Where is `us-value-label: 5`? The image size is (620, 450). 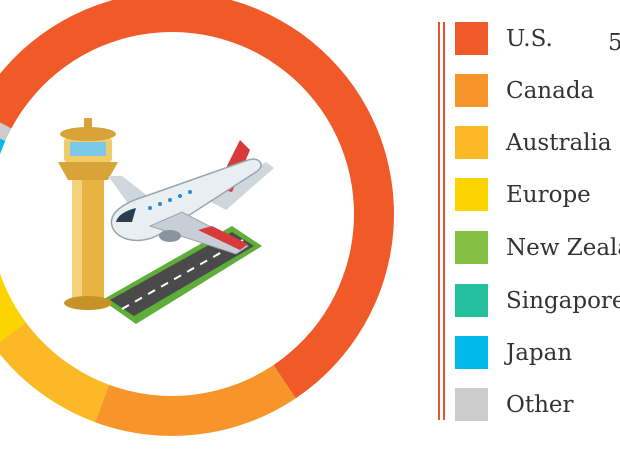
us-value-label: 5 is located at coordinates (614, 43).